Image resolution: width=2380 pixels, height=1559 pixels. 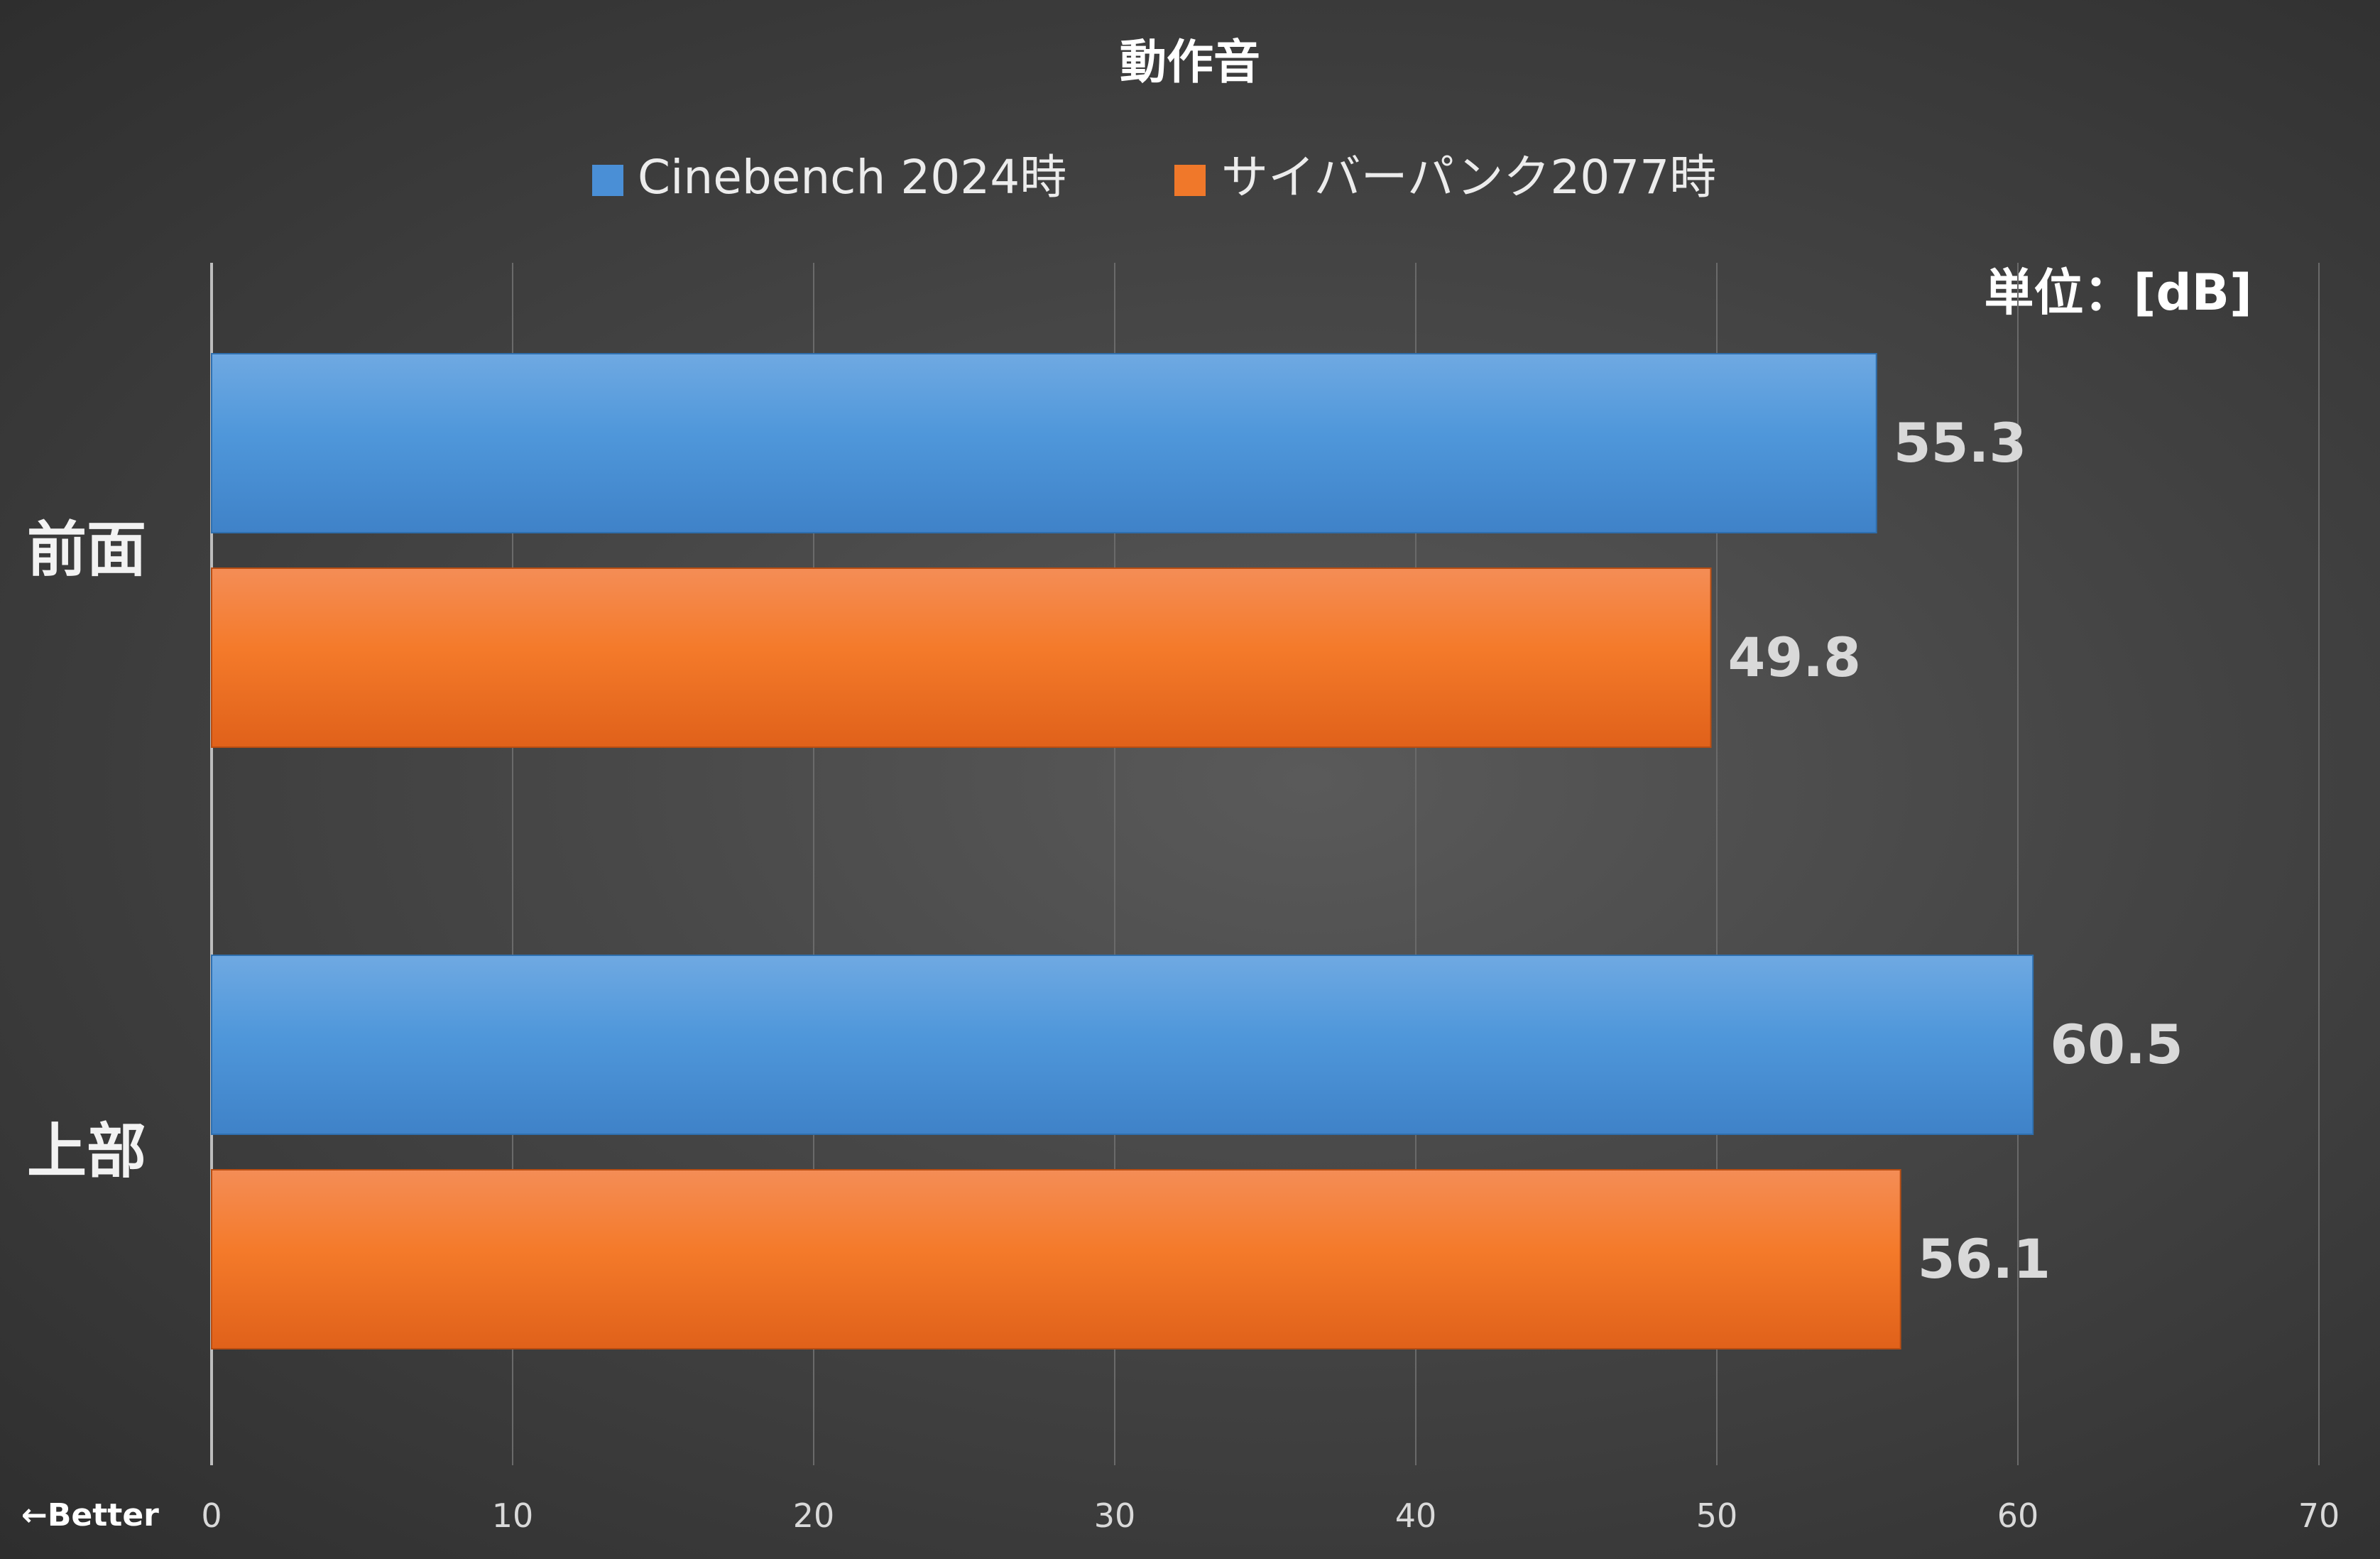 What do you see at coordinates (1795, 657) in the screenshot?
I see `value-label: 49.8` at bounding box center [1795, 657].